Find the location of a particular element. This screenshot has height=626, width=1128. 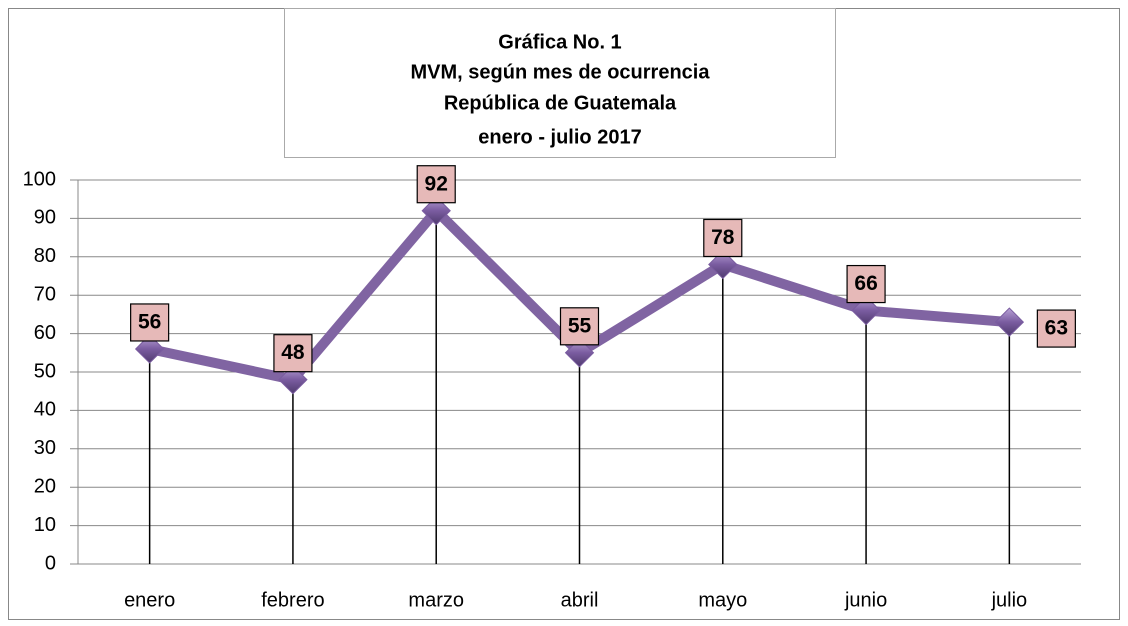

data-label: 92 is located at coordinates (436, 183).